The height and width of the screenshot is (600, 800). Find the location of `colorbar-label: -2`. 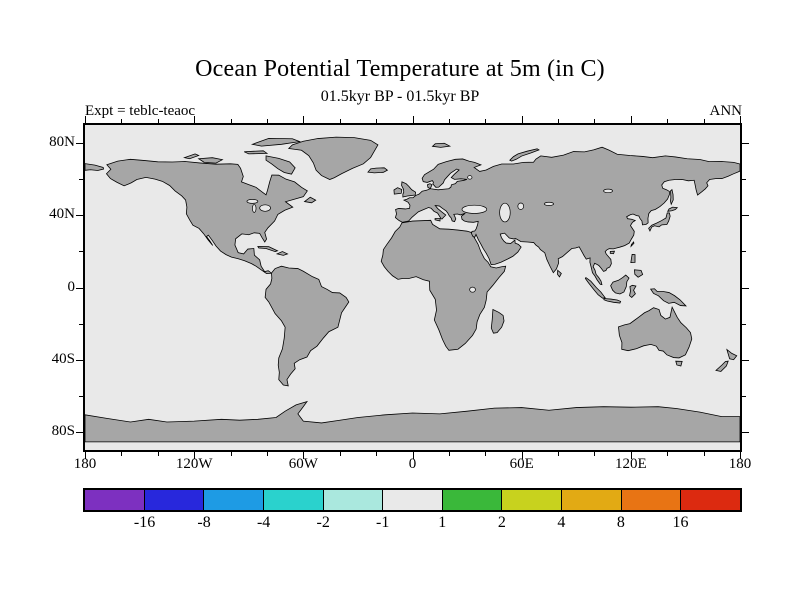

colorbar-label: -2 is located at coordinates (323, 522).